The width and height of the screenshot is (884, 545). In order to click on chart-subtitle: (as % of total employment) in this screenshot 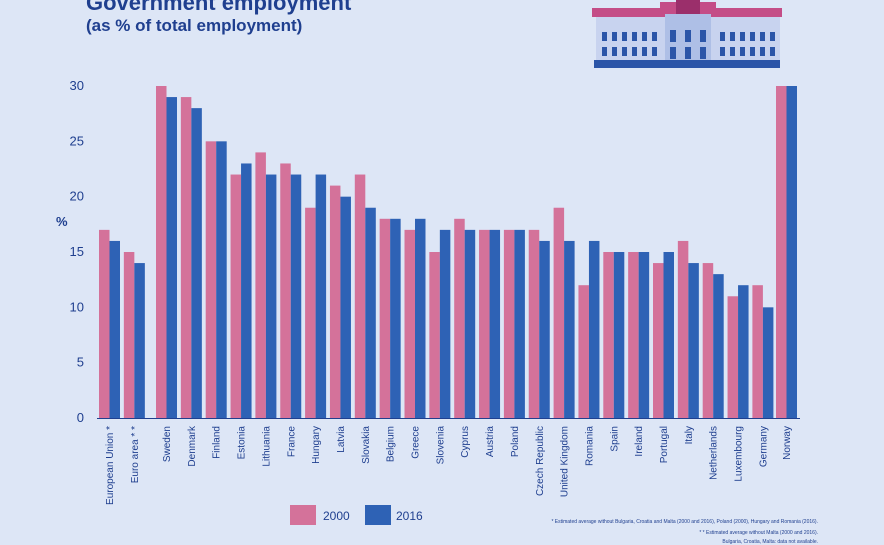, I will do `click(194, 25)`.